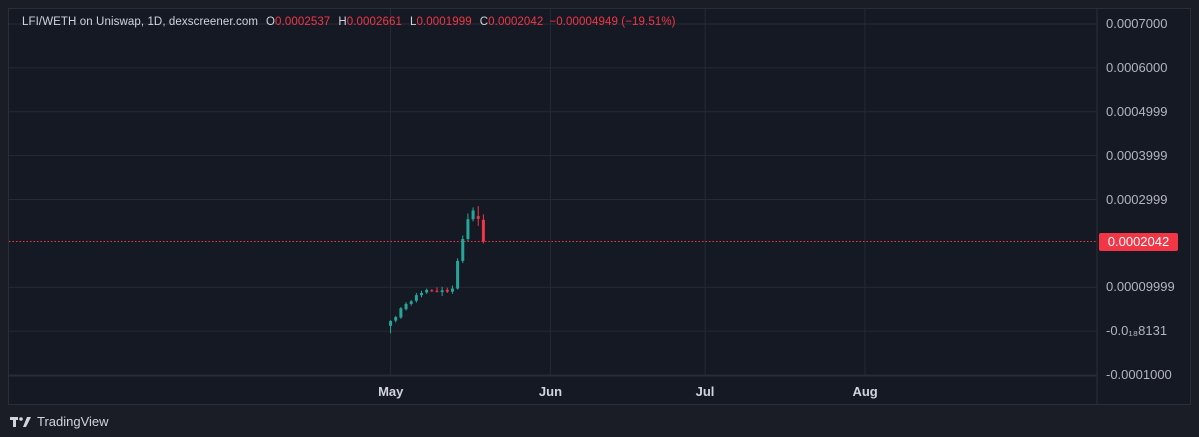 This screenshot has height=437, width=1199. What do you see at coordinates (20, 421) in the screenshot?
I see `tradingview-logo-icon` at bounding box center [20, 421].